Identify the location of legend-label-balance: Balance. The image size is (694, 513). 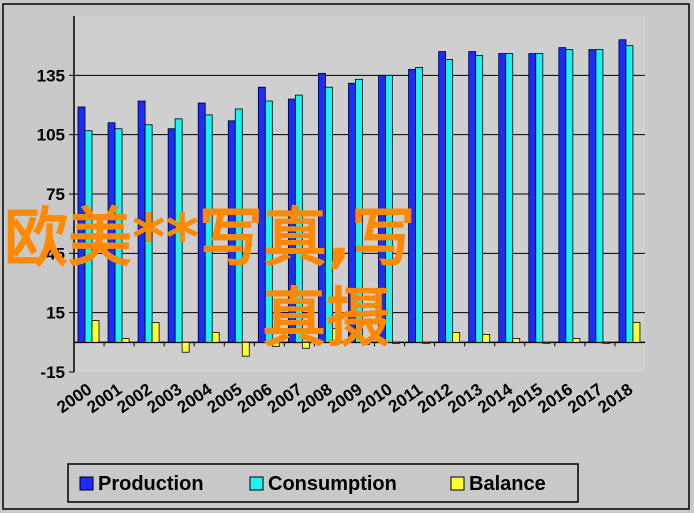
(507, 484).